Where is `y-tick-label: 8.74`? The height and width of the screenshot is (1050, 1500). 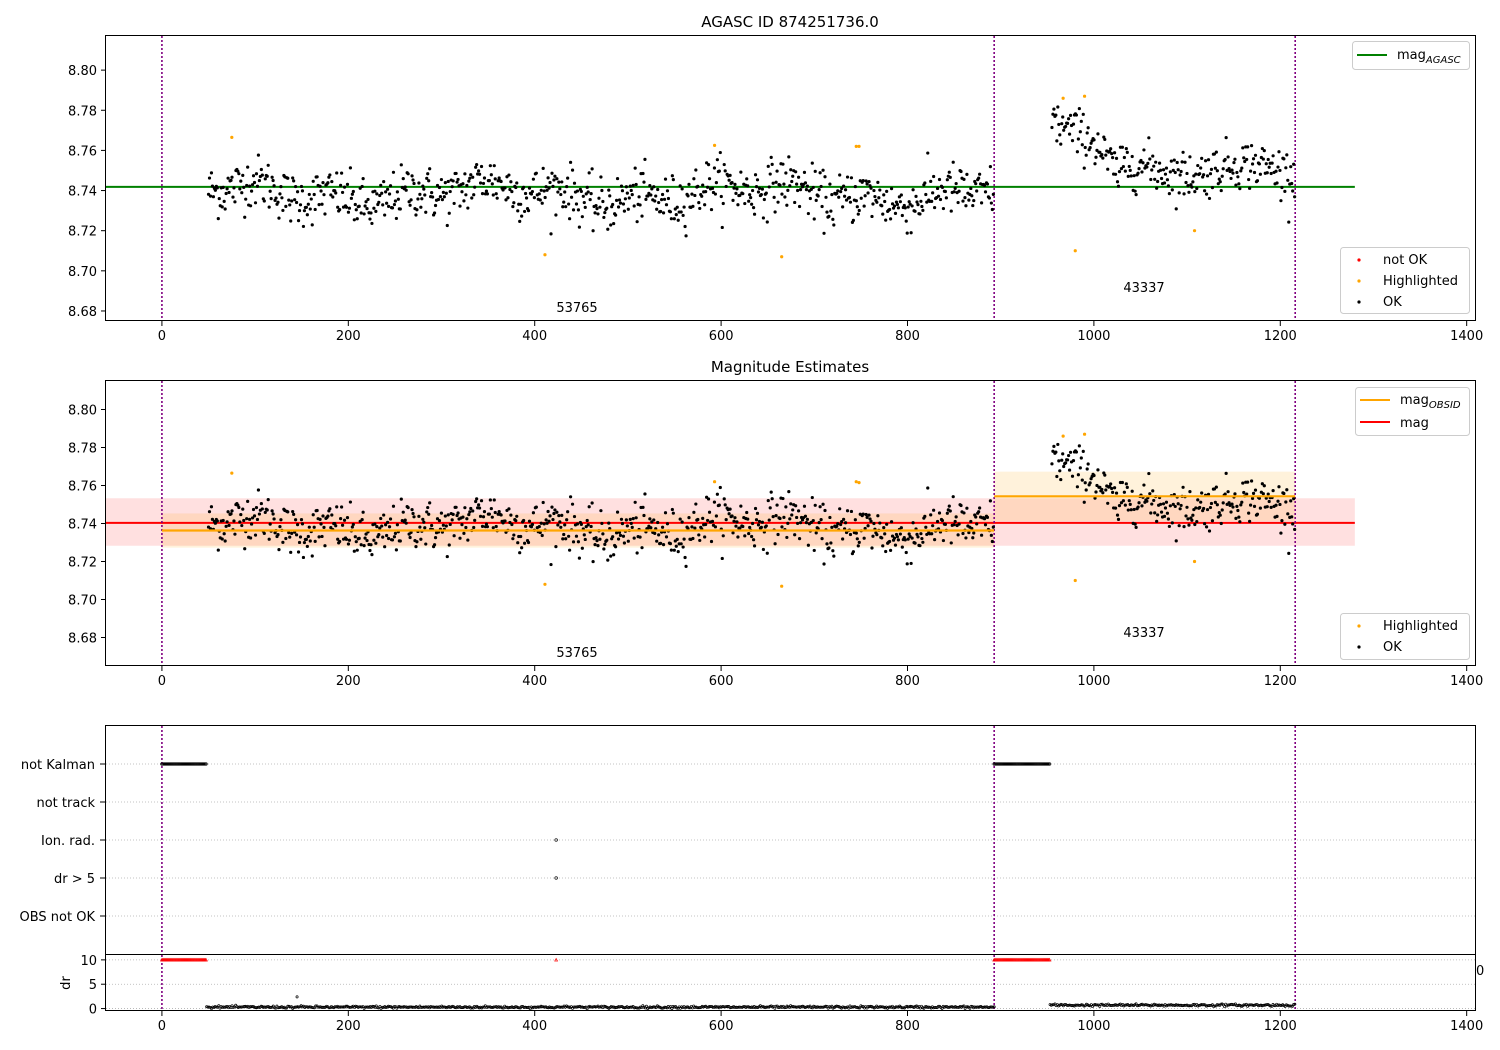
y-tick-label: 8.74 is located at coordinates (82, 192).